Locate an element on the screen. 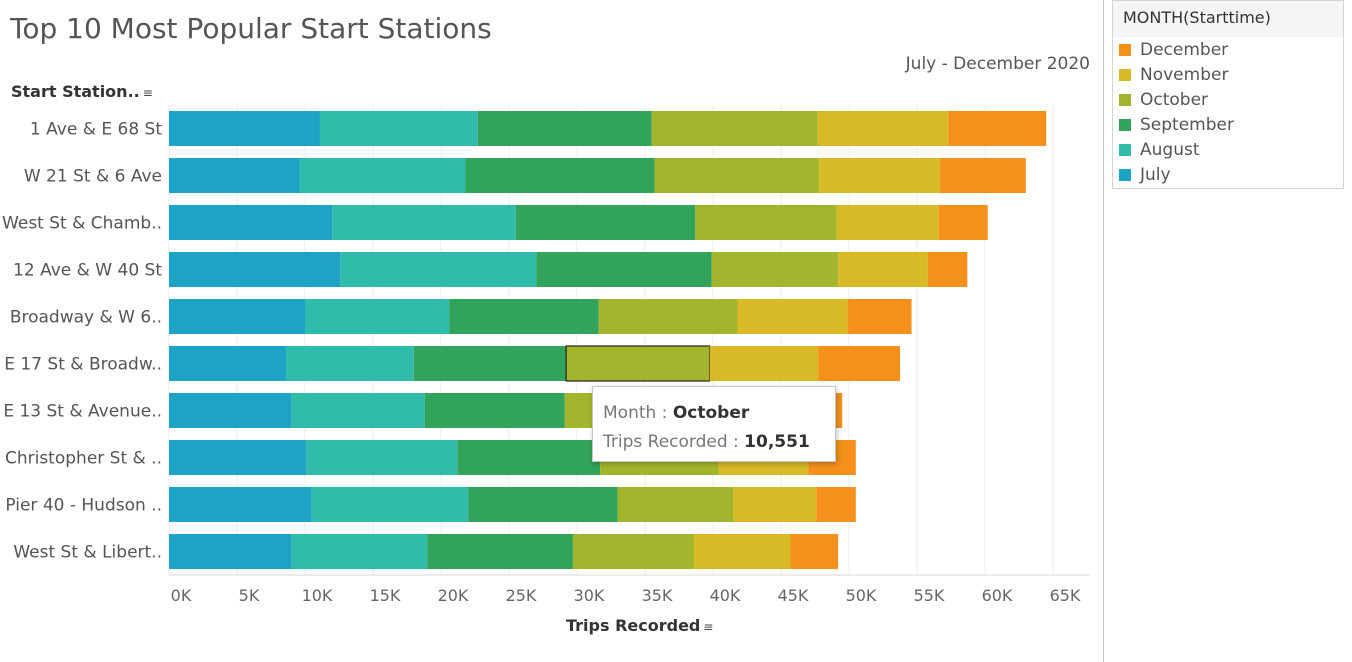 Image resolution: width=1352 pixels, height=662 pixels. x-tick-label: 20K is located at coordinates (453, 595).